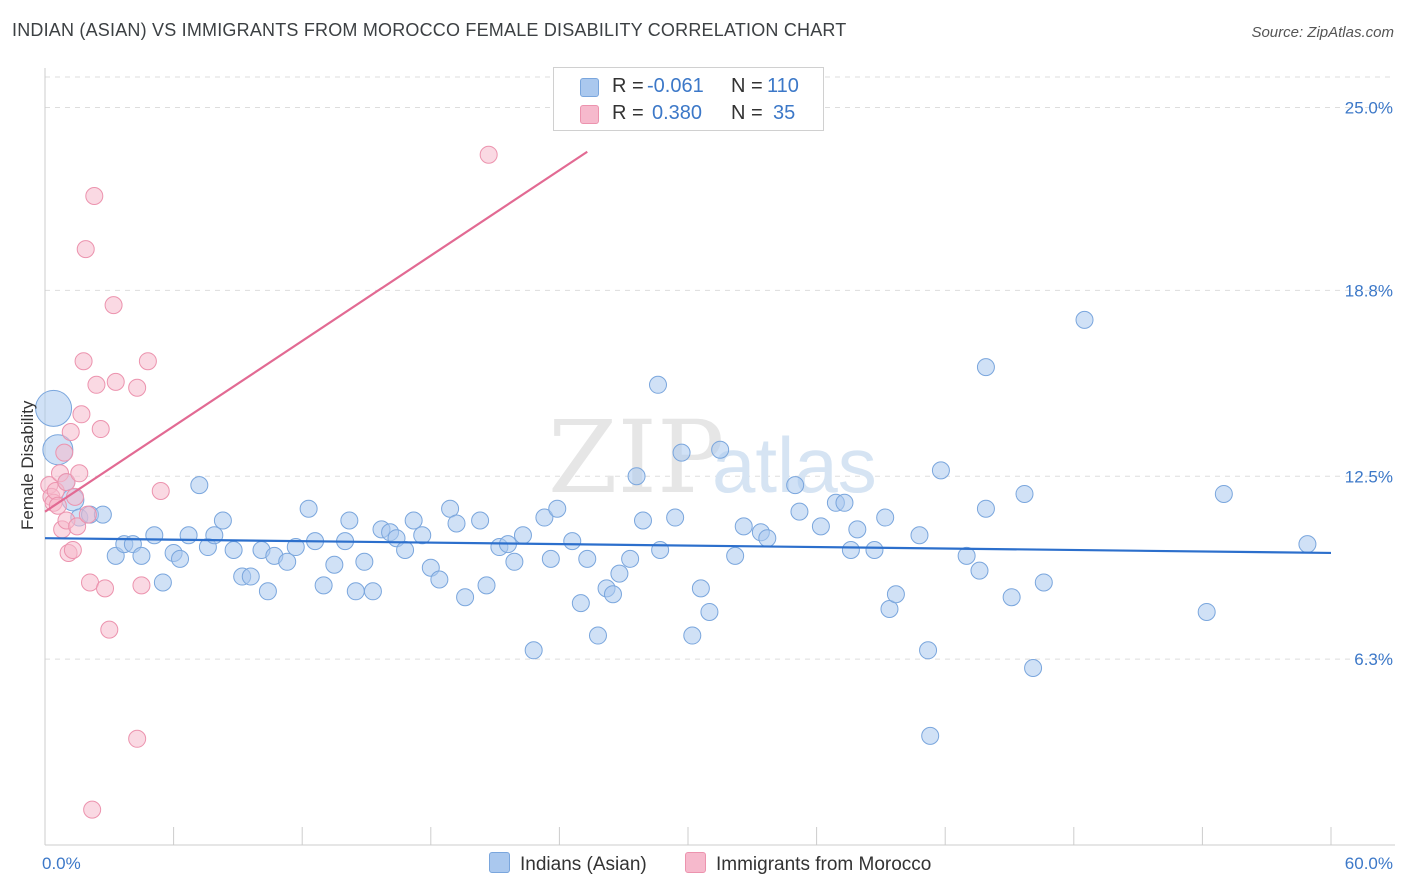  Describe the element at coordinates (1369, 108) in the screenshot. I see `y-tick-label: 25.0%` at that location.